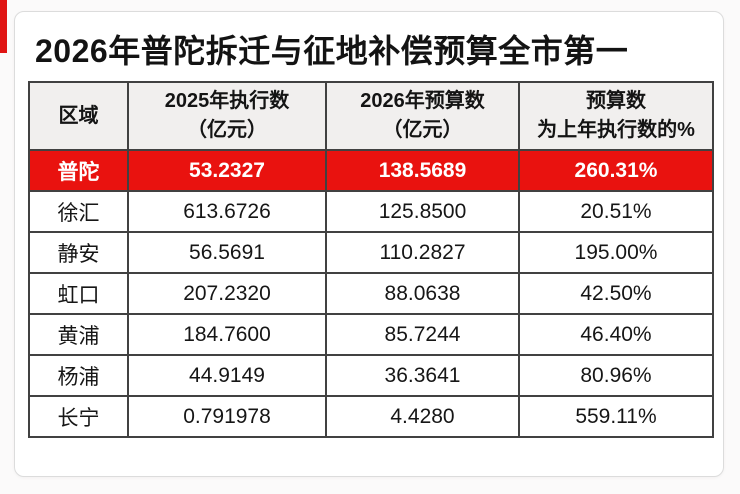  What do you see at coordinates (78, 170) in the screenshot?
I see `region-cell: 普陀` at bounding box center [78, 170].